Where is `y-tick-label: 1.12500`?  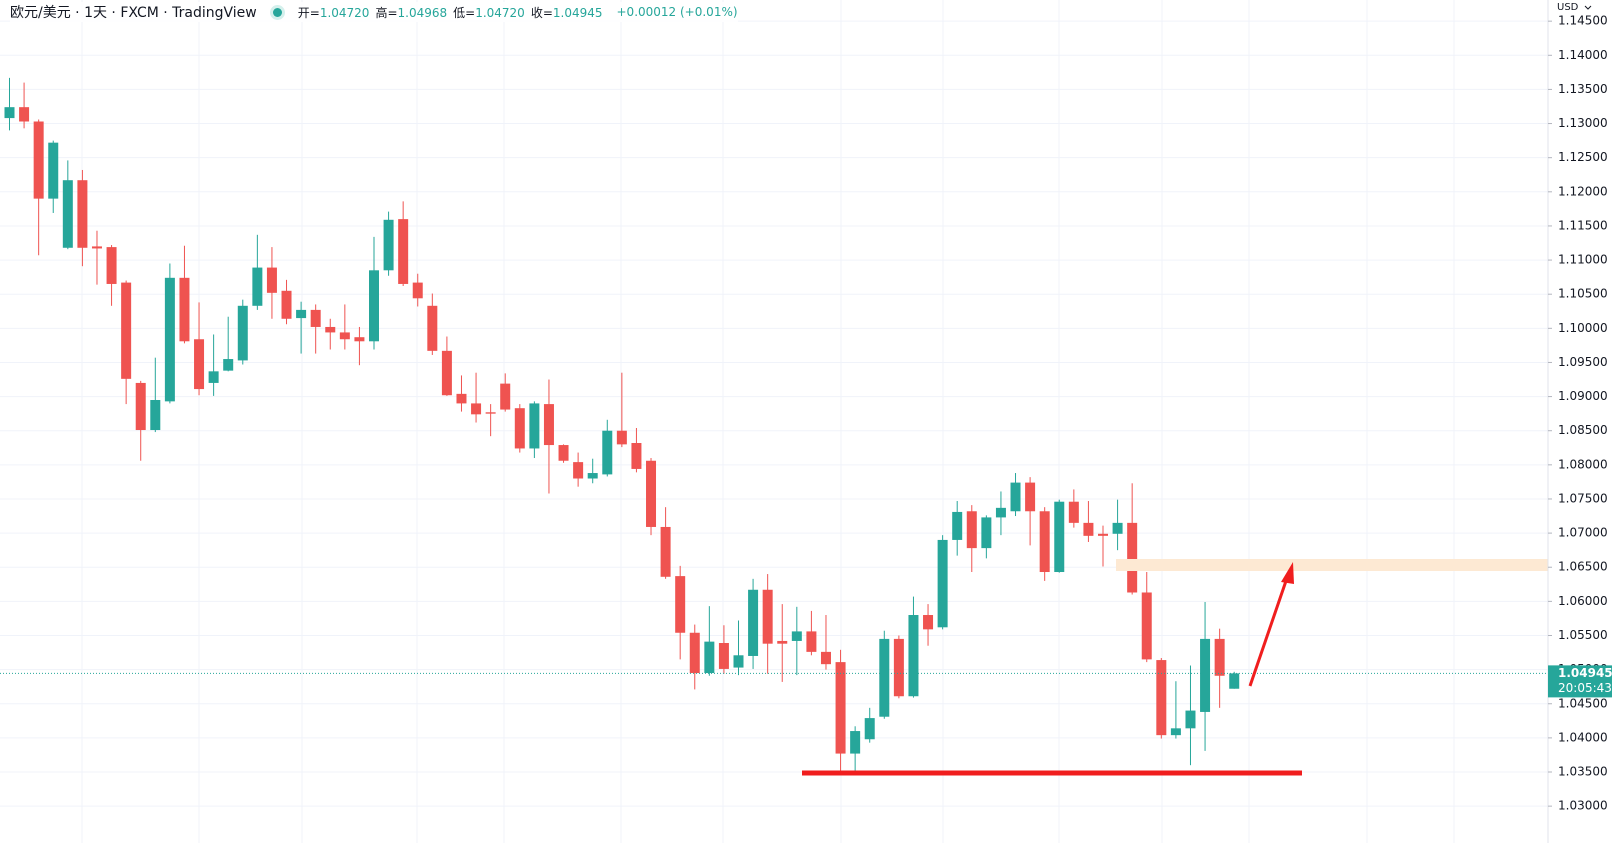 y-tick-label: 1.12500 is located at coordinates (1583, 157).